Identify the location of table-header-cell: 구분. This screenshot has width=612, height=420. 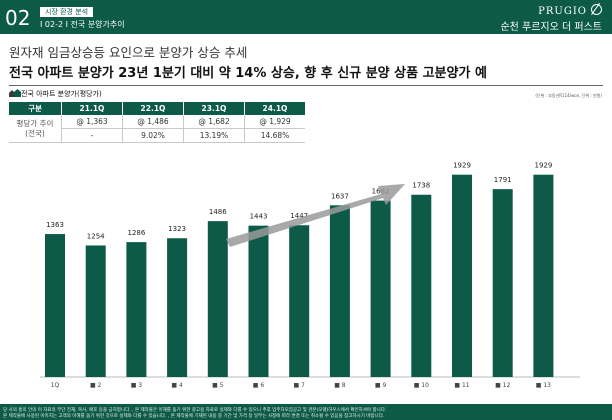
(35, 108).